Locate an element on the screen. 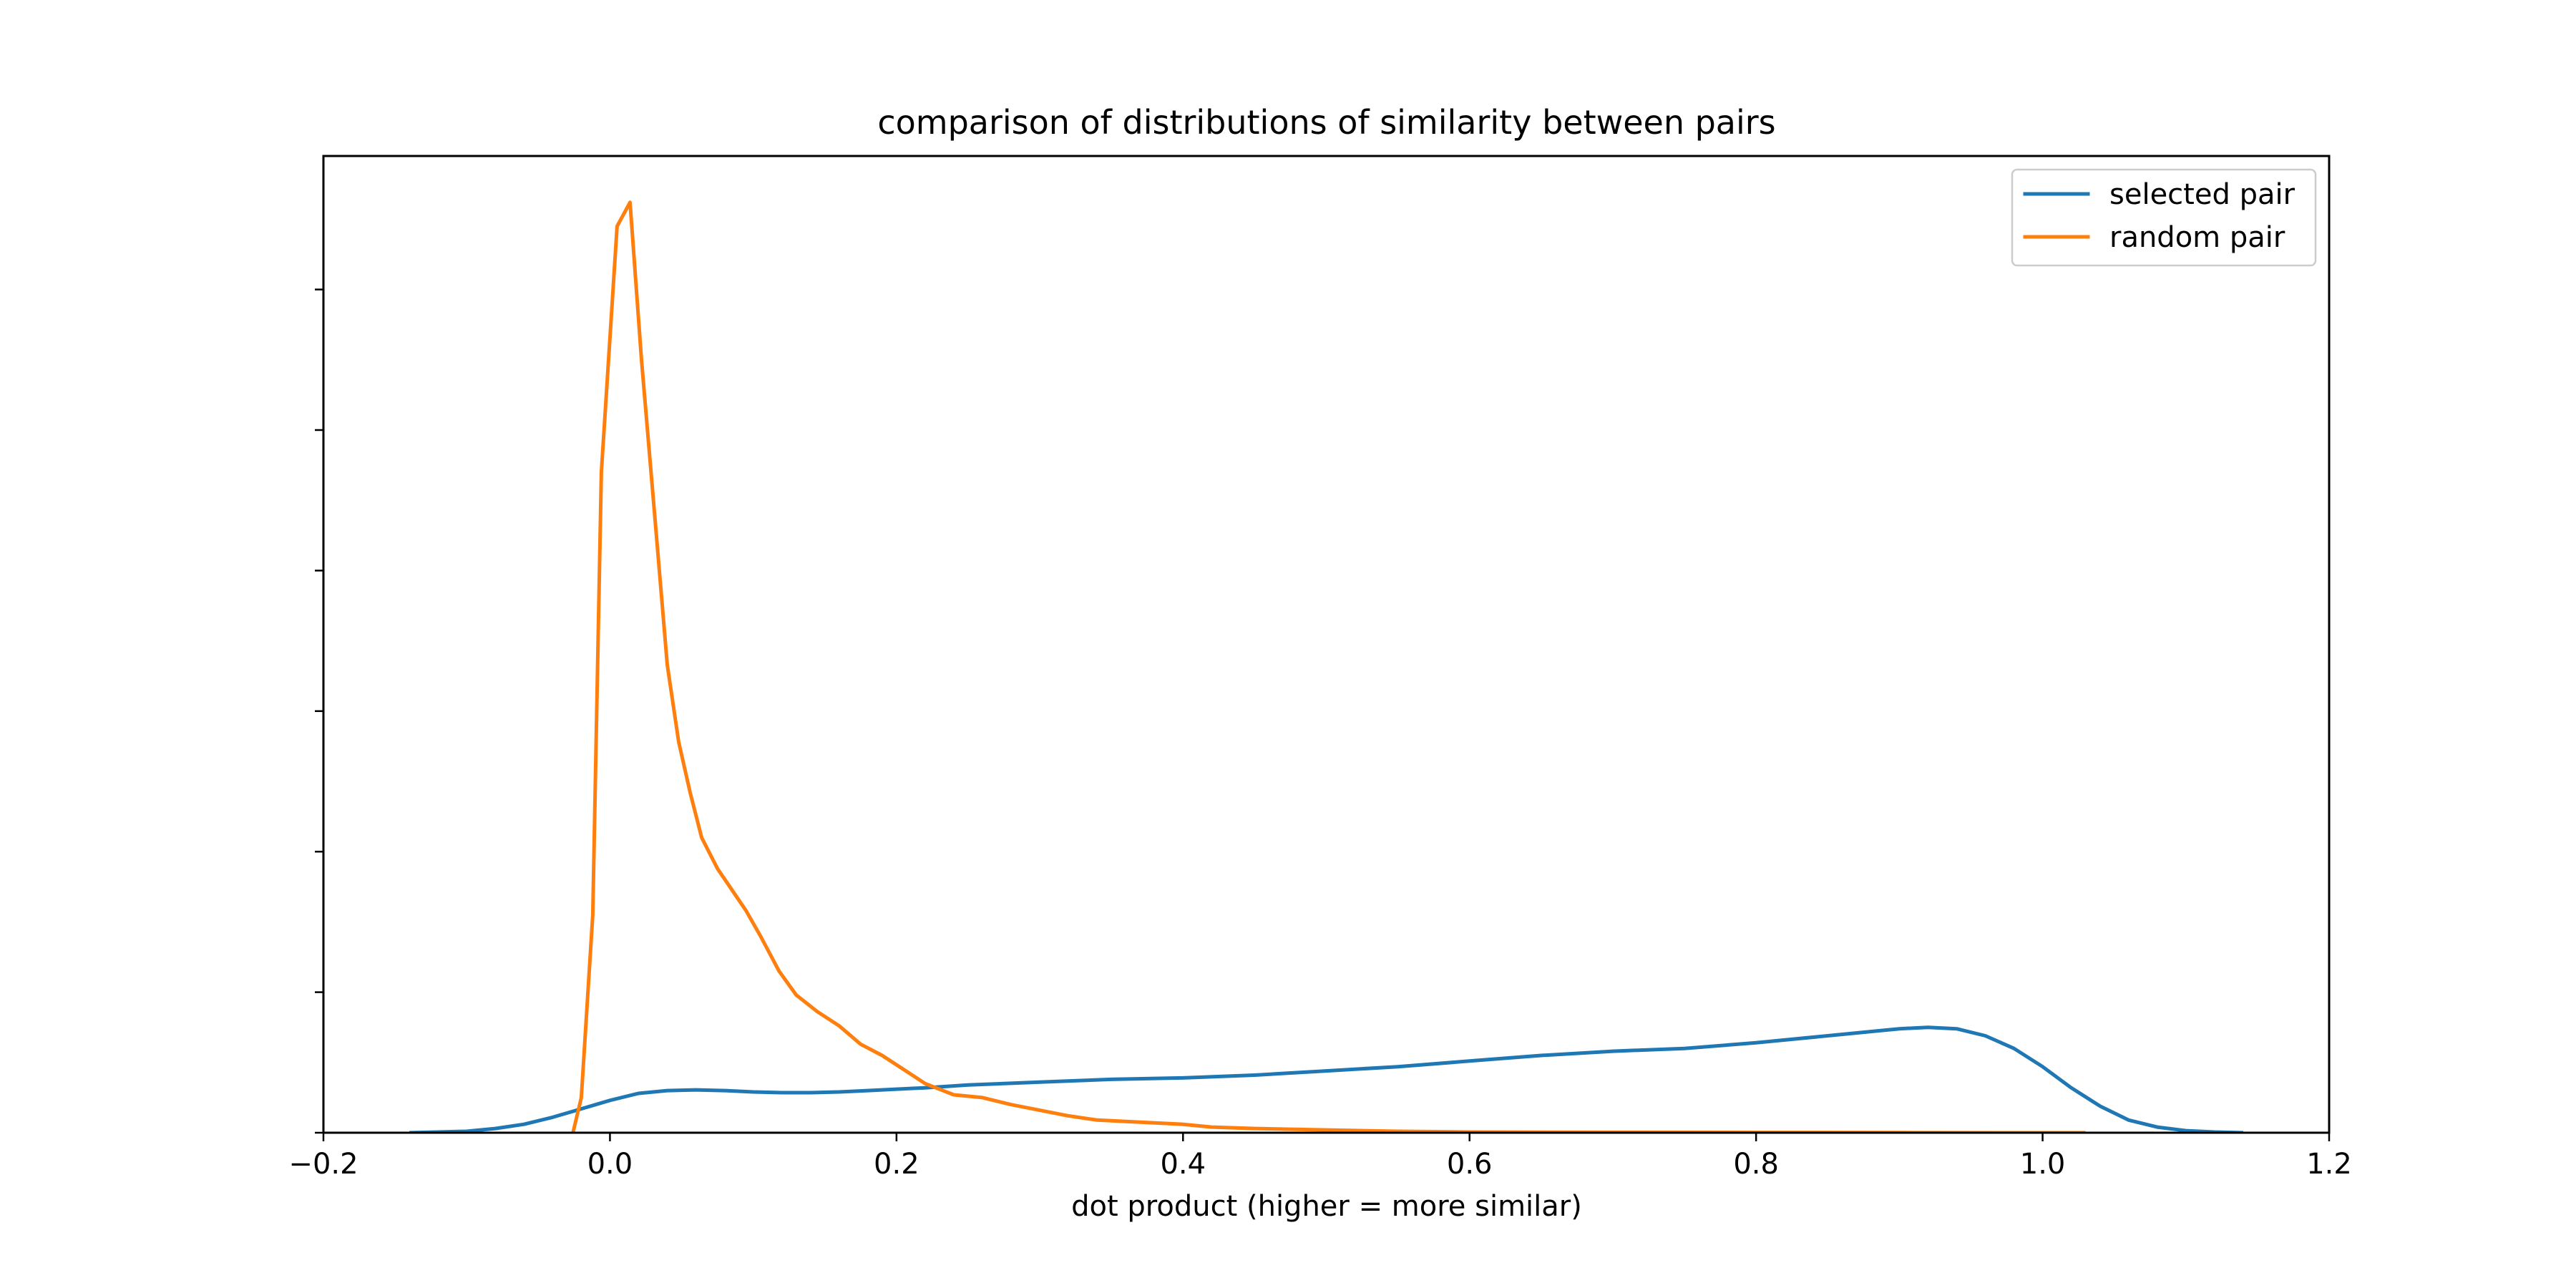 This screenshot has height=1288, width=2576. x-tick-label: 0.2 is located at coordinates (896, 1164).